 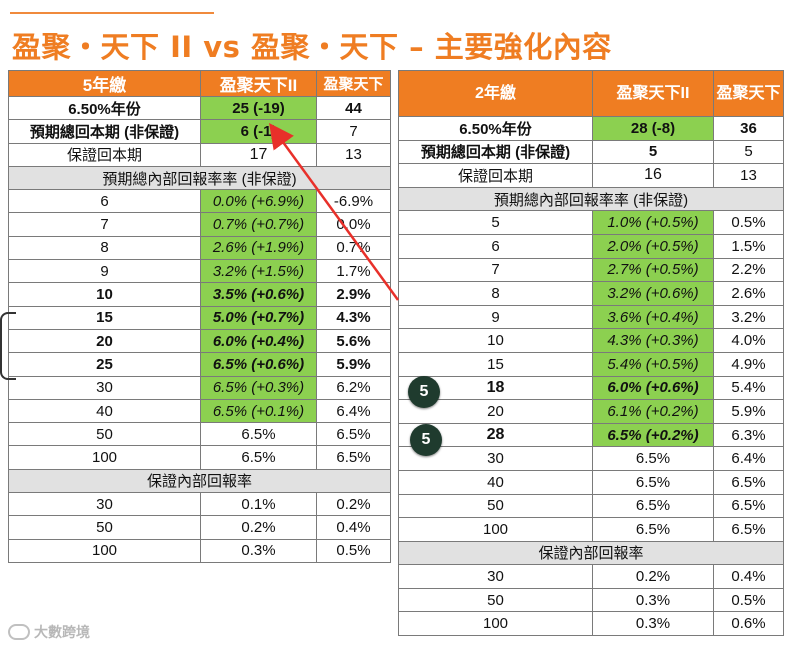 What do you see at coordinates (104, 83) in the screenshot?
I see `column-header-payment-term: 5年繳` at bounding box center [104, 83].